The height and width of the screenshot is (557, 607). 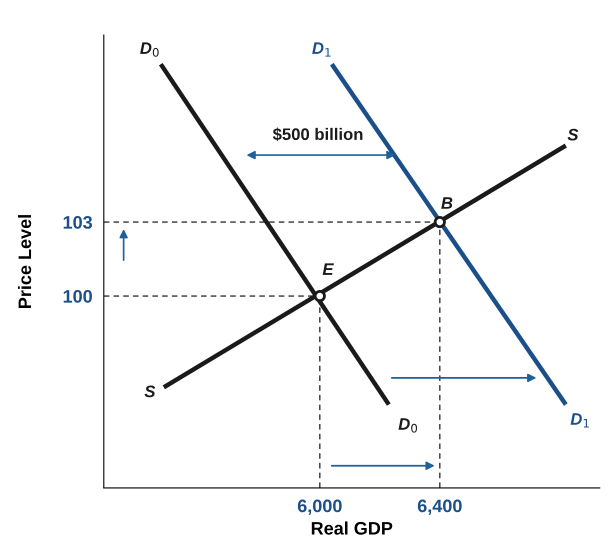 I want to click on annotation: $500 billion, so click(x=317, y=135).